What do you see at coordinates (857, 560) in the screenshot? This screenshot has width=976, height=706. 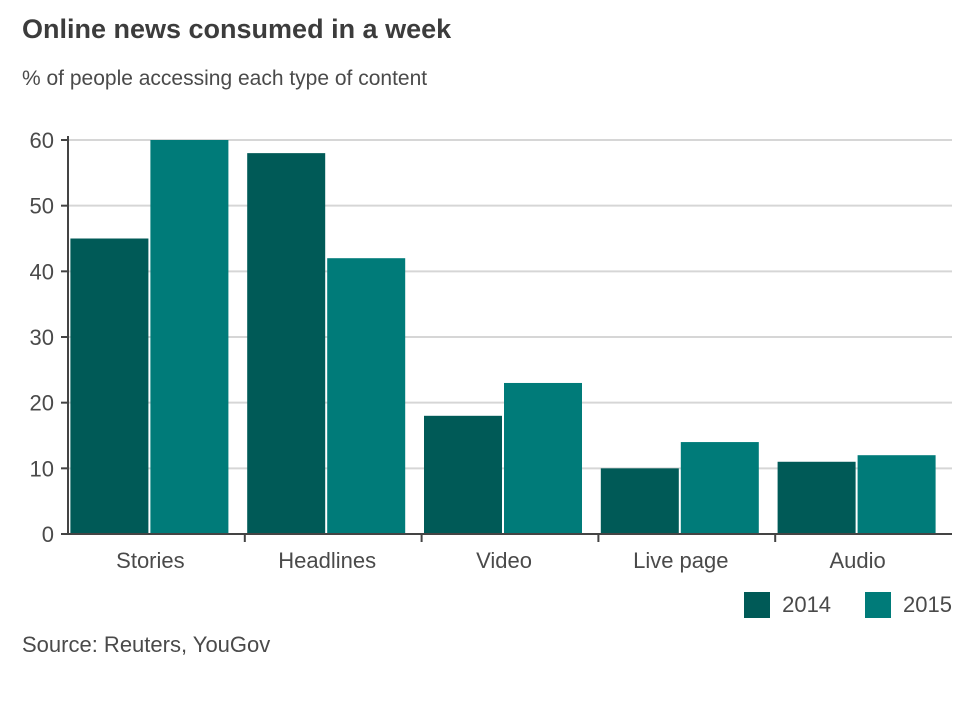 I see `x-tick-label-audio: Audio` at bounding box center [857, 560].